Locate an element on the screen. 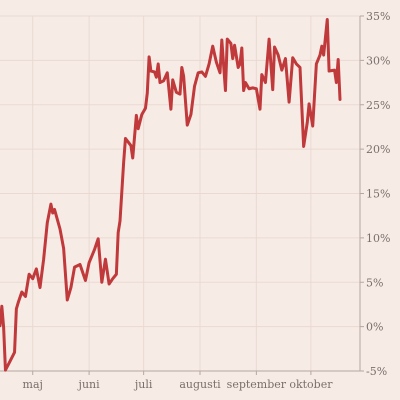 This screenshot has width=400, height=400. x-tick-label: juli is located at coordinates (143, 384).